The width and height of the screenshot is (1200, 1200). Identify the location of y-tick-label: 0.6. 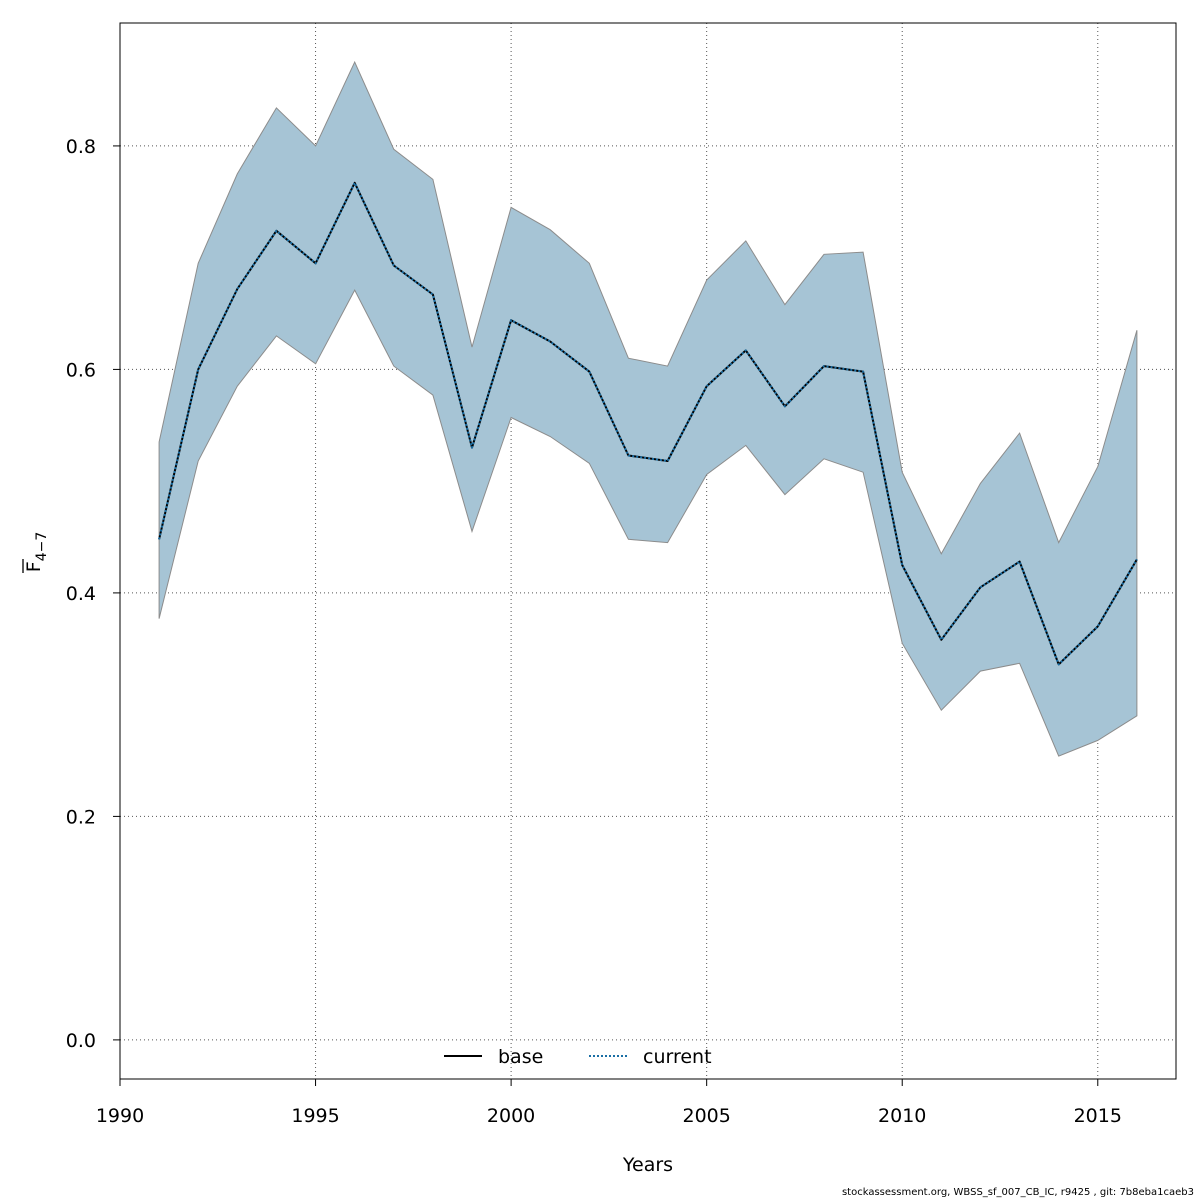
(81, 370).